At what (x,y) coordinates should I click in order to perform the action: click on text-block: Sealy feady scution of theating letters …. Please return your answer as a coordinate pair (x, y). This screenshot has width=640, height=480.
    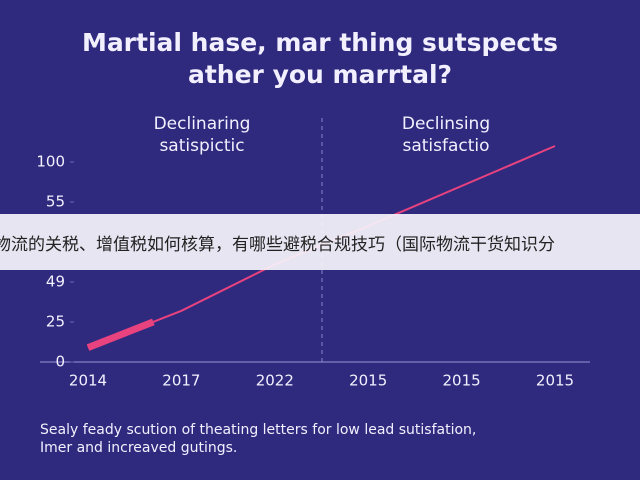
    Looking at the image, I should click on (258, 439).